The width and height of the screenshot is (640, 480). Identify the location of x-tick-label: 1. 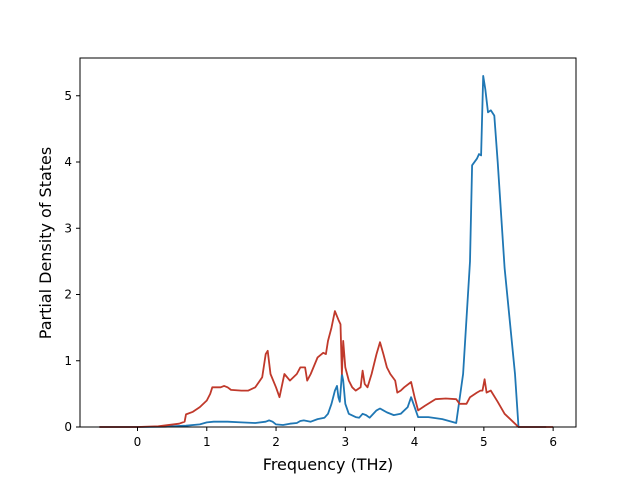
(207, 442).